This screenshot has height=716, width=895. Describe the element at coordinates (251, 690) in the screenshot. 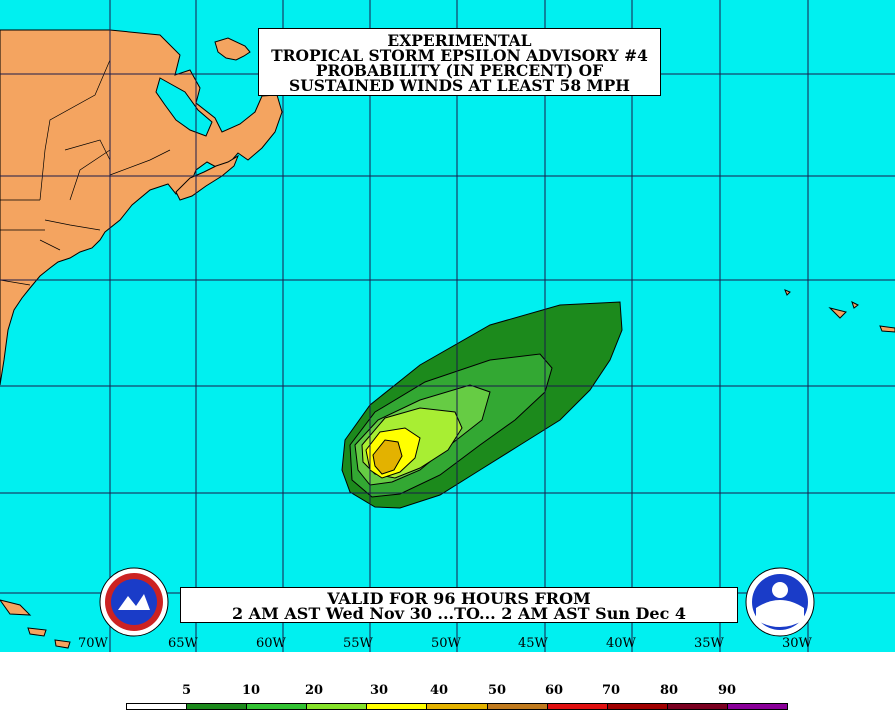

I see `legend-label-10: 10` at that location.